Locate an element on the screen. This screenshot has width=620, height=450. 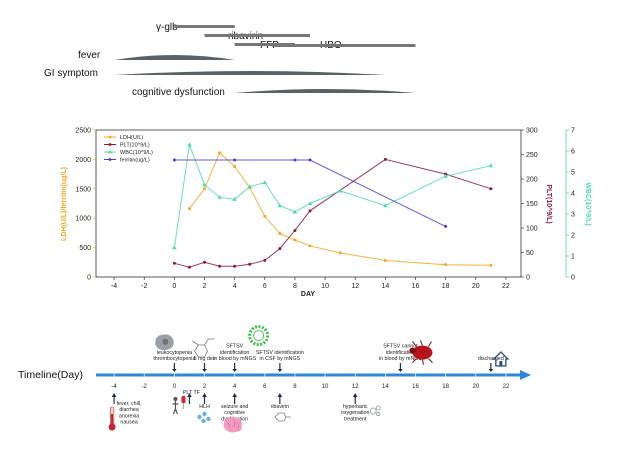
series-wbc-10-9-l is located at coordinates (333, 196).